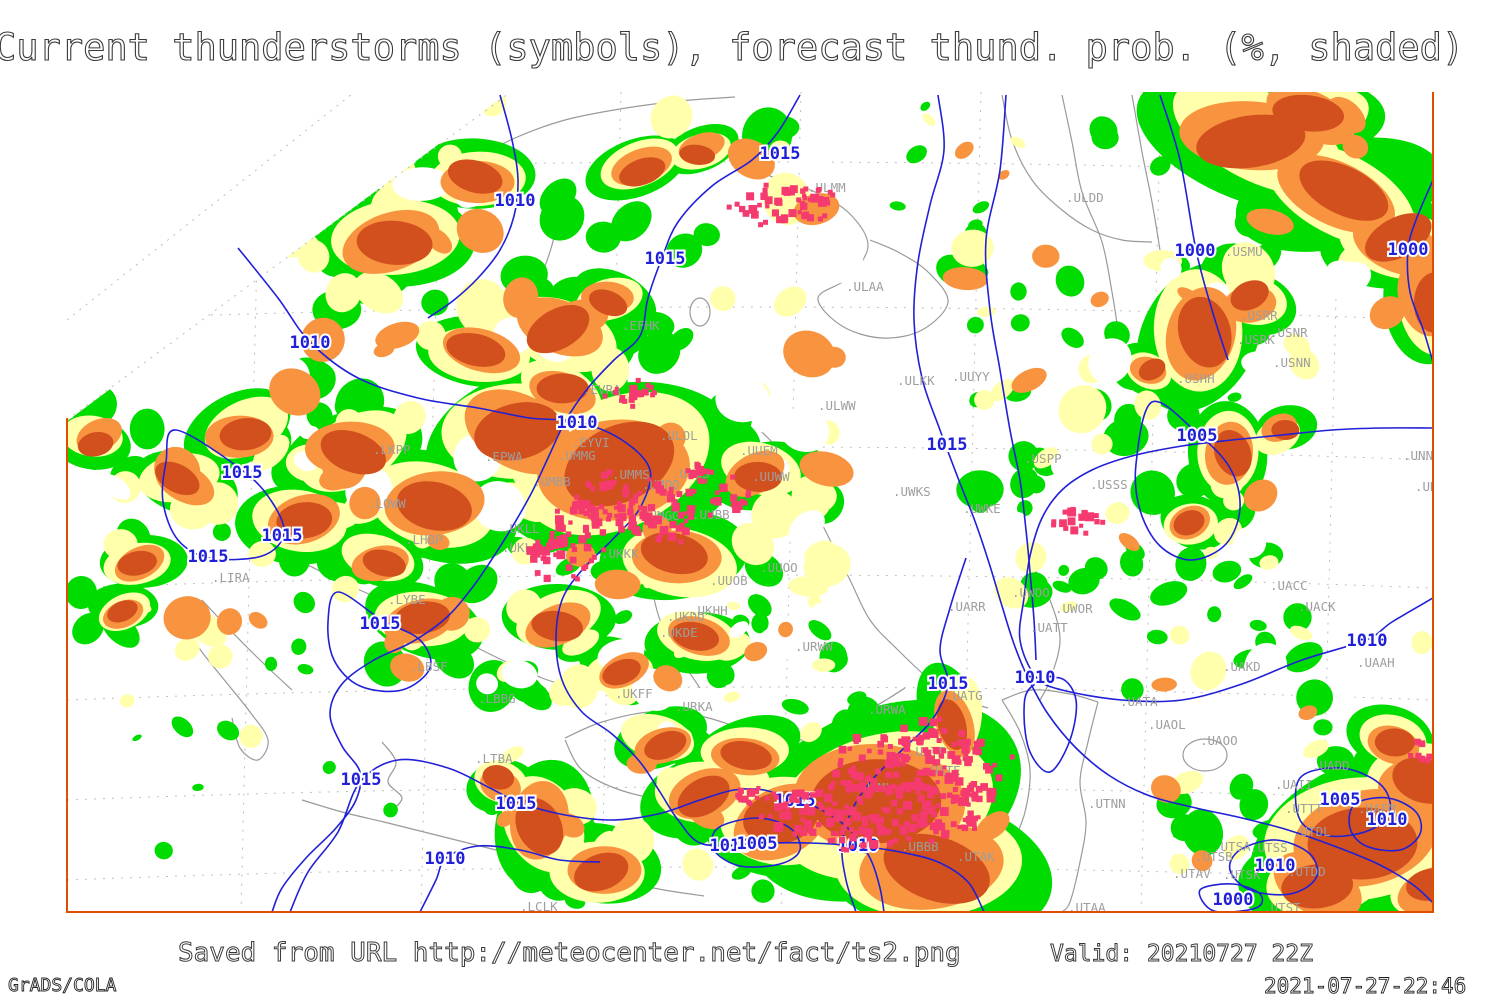 The height and width of the screenshot is (1000, 1500). What do you see at coordinates (1195, 251) in the screenshot?
I see `isobar-label: 1000` at bounding box center [1195, 251].